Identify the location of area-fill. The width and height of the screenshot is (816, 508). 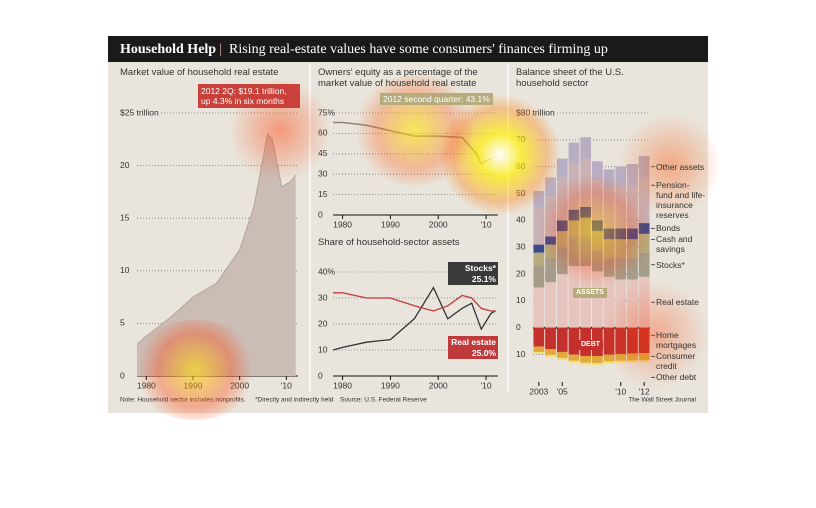
(216, 255).